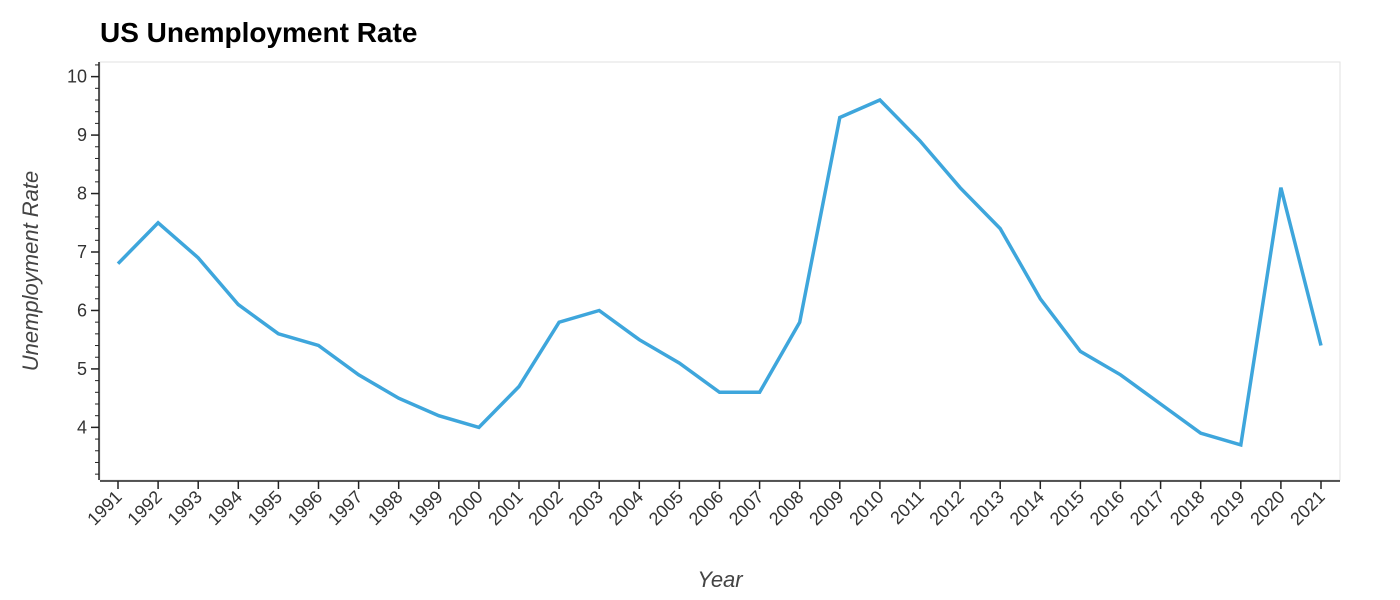 Image resolution: width=1400 pixels, height=600 pixels. What do you see at coordinates (866, 508) in the screenshot?
I see `x-tick-label: 2010` at bounding box center [866, 508].